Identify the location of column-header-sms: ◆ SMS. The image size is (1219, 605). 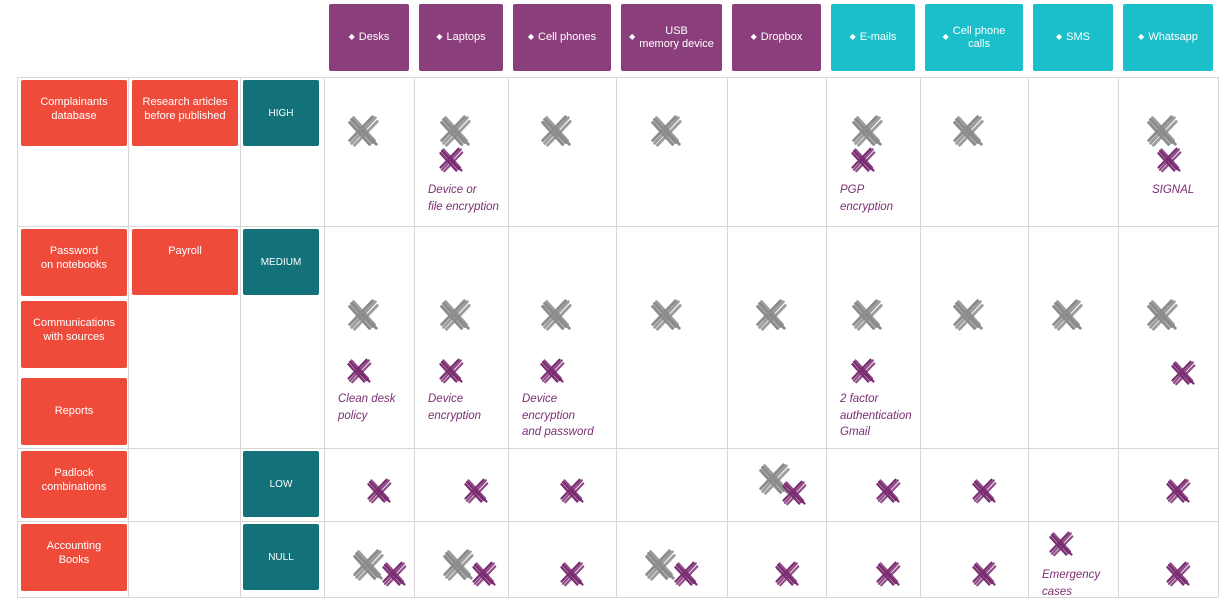
(1073, 37).